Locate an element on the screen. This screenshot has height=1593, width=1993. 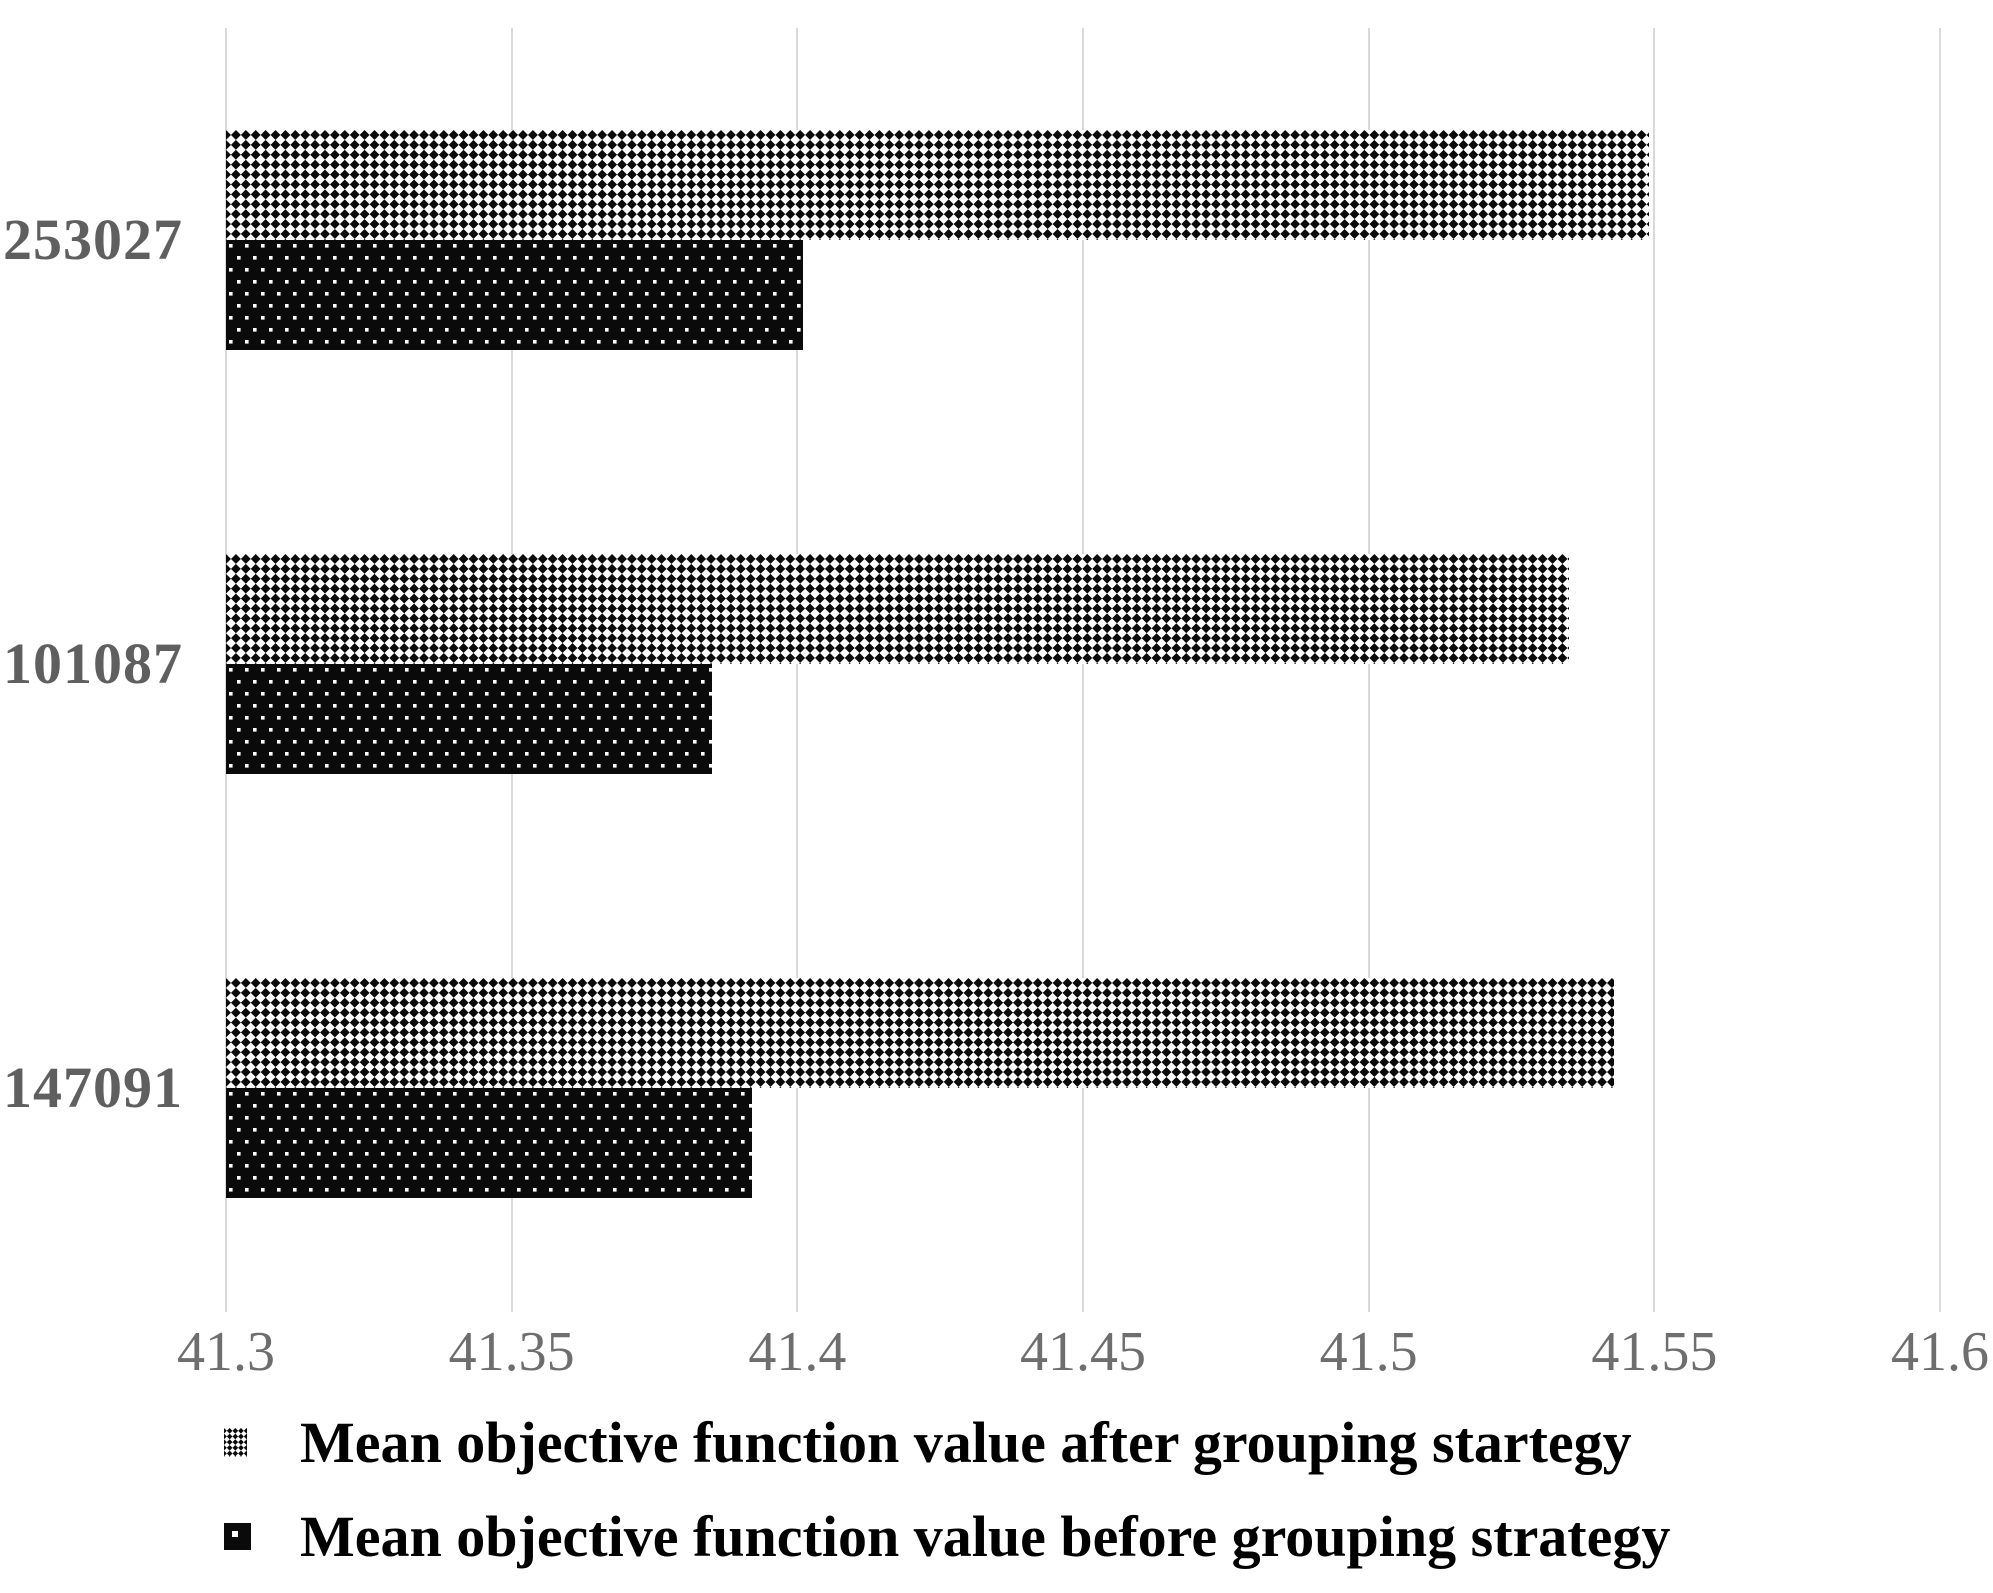
x-tick-label: 41.4 is located at coordinates (797, 1352).